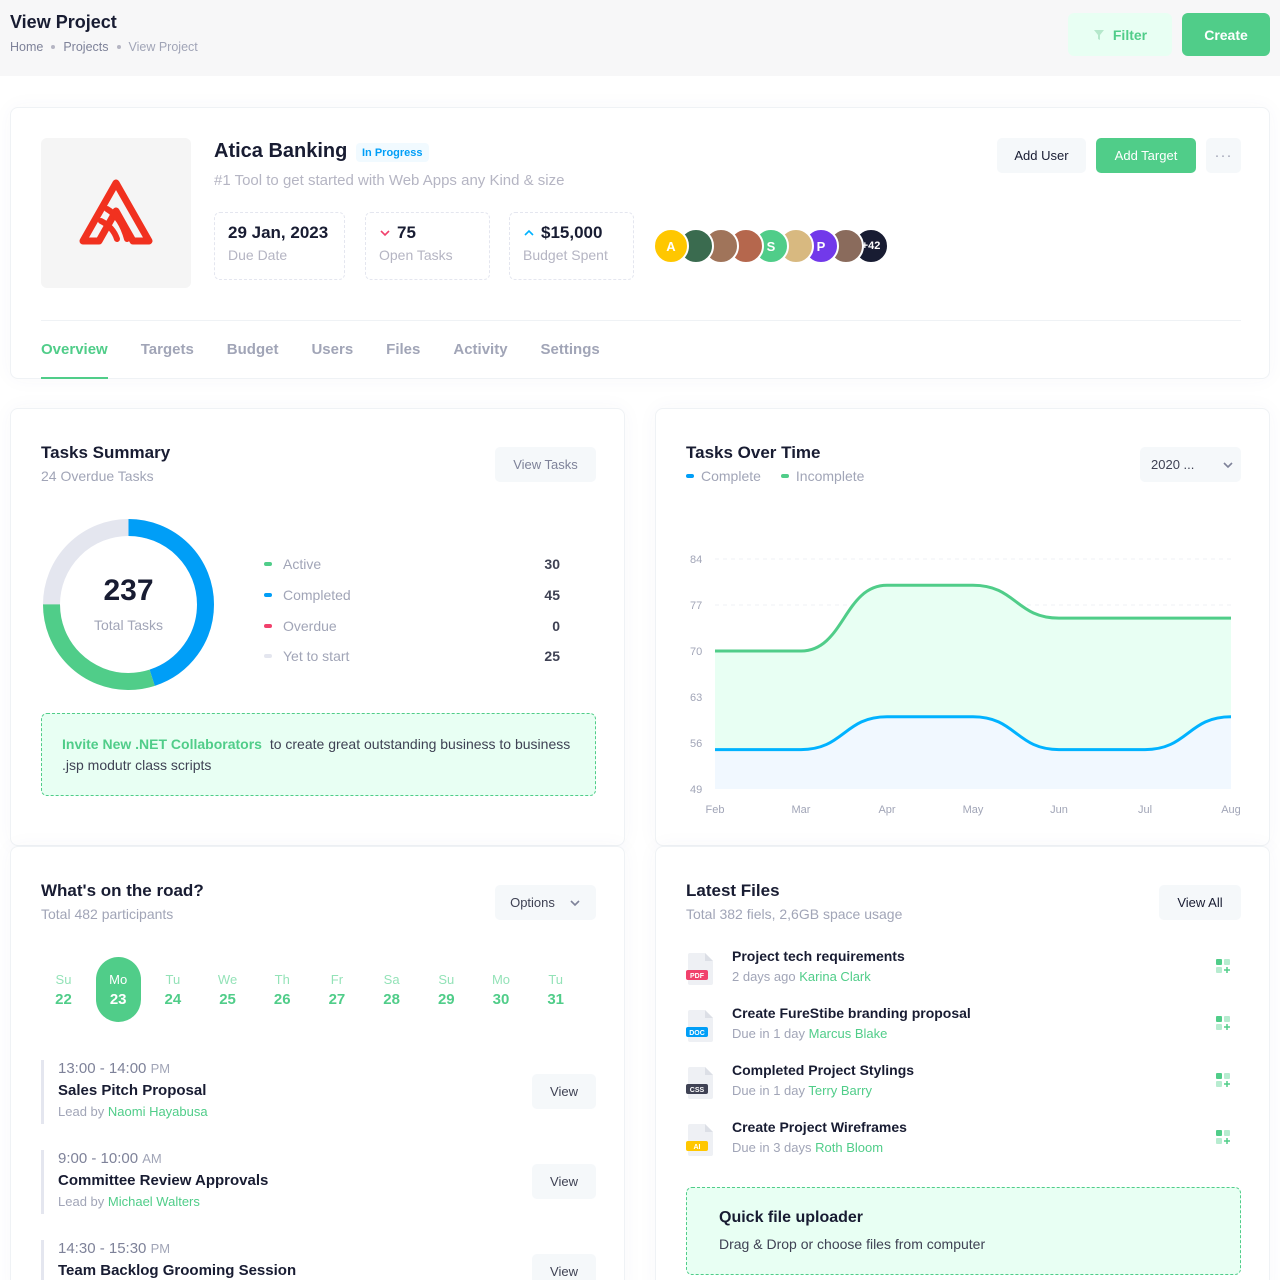 This screenshot has height=1280, width=1280. What do you see at coordinates (529, 232) in the screenshot?
I see `arrow-up-icon` at bounding box center [529, 232].